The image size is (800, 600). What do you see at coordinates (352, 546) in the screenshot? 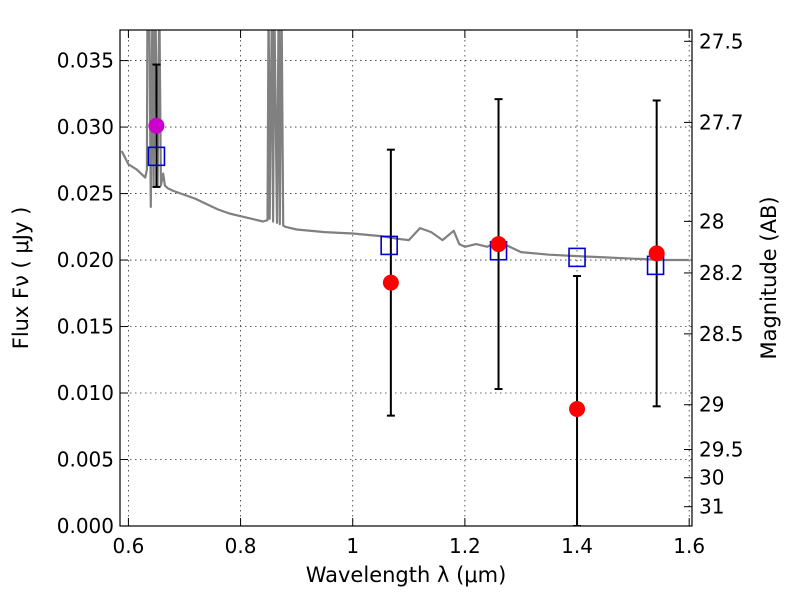
I see `x-tick-label: 1` at bounding box center [352, 546].